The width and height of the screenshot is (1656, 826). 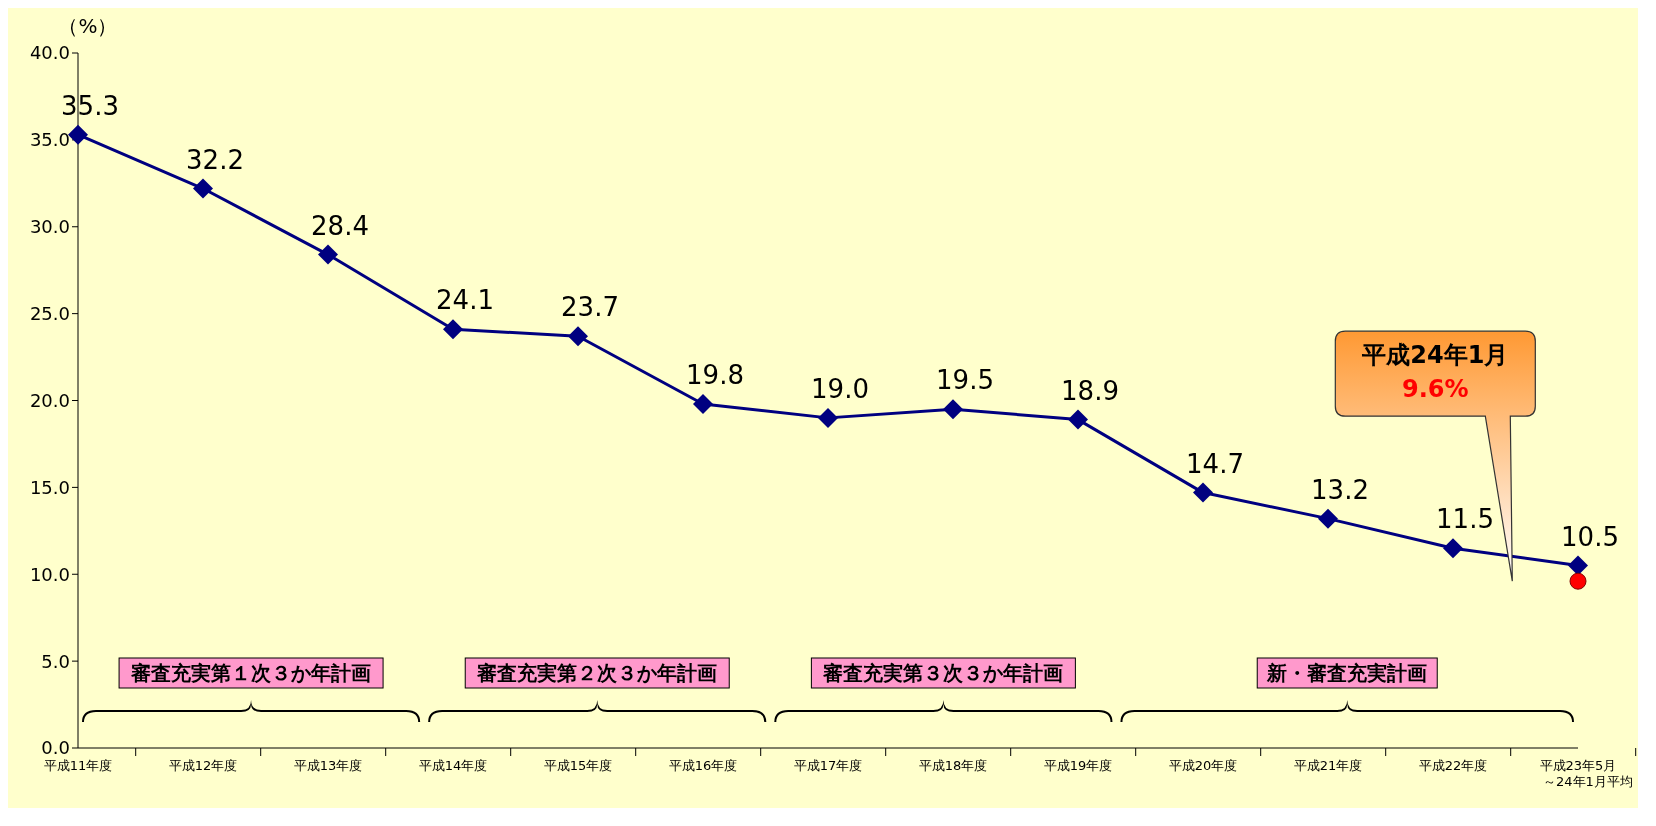 I want to click on data-label: 14.7, so click(x=1215, y=463).